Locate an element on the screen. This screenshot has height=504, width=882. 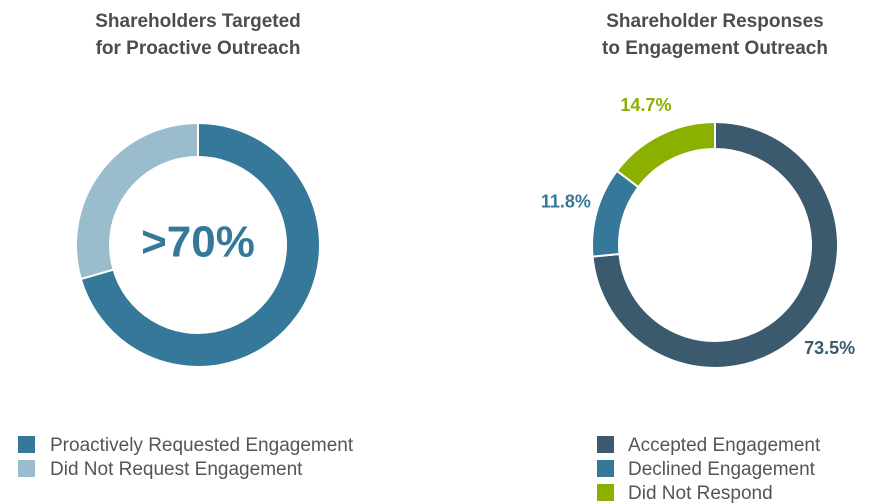
chart-title: Shareholder Responses is located at coordinates (715, 21).